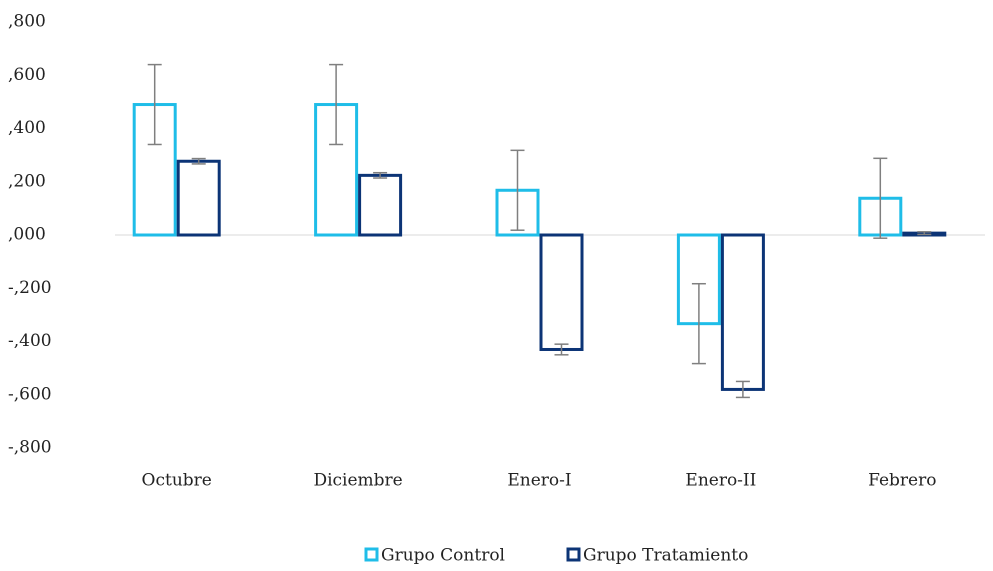 This screenshot has width=993, height=571. I want to click on y-tick-label: ,000, so click(27, 235).